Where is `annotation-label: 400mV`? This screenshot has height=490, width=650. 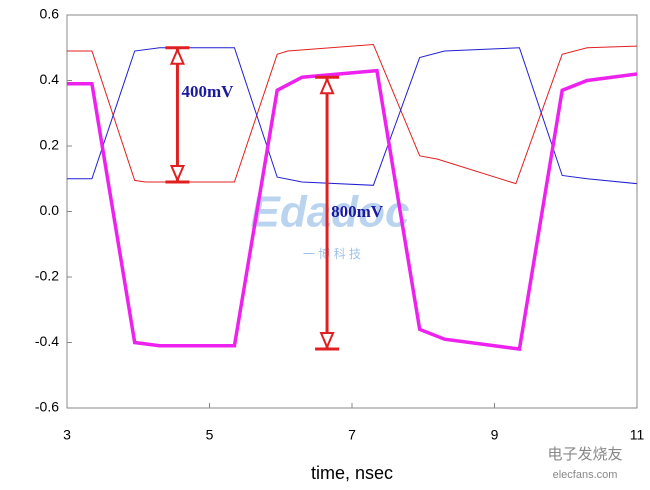 annotation-label: 400mV is located at coordinates (207, 91).